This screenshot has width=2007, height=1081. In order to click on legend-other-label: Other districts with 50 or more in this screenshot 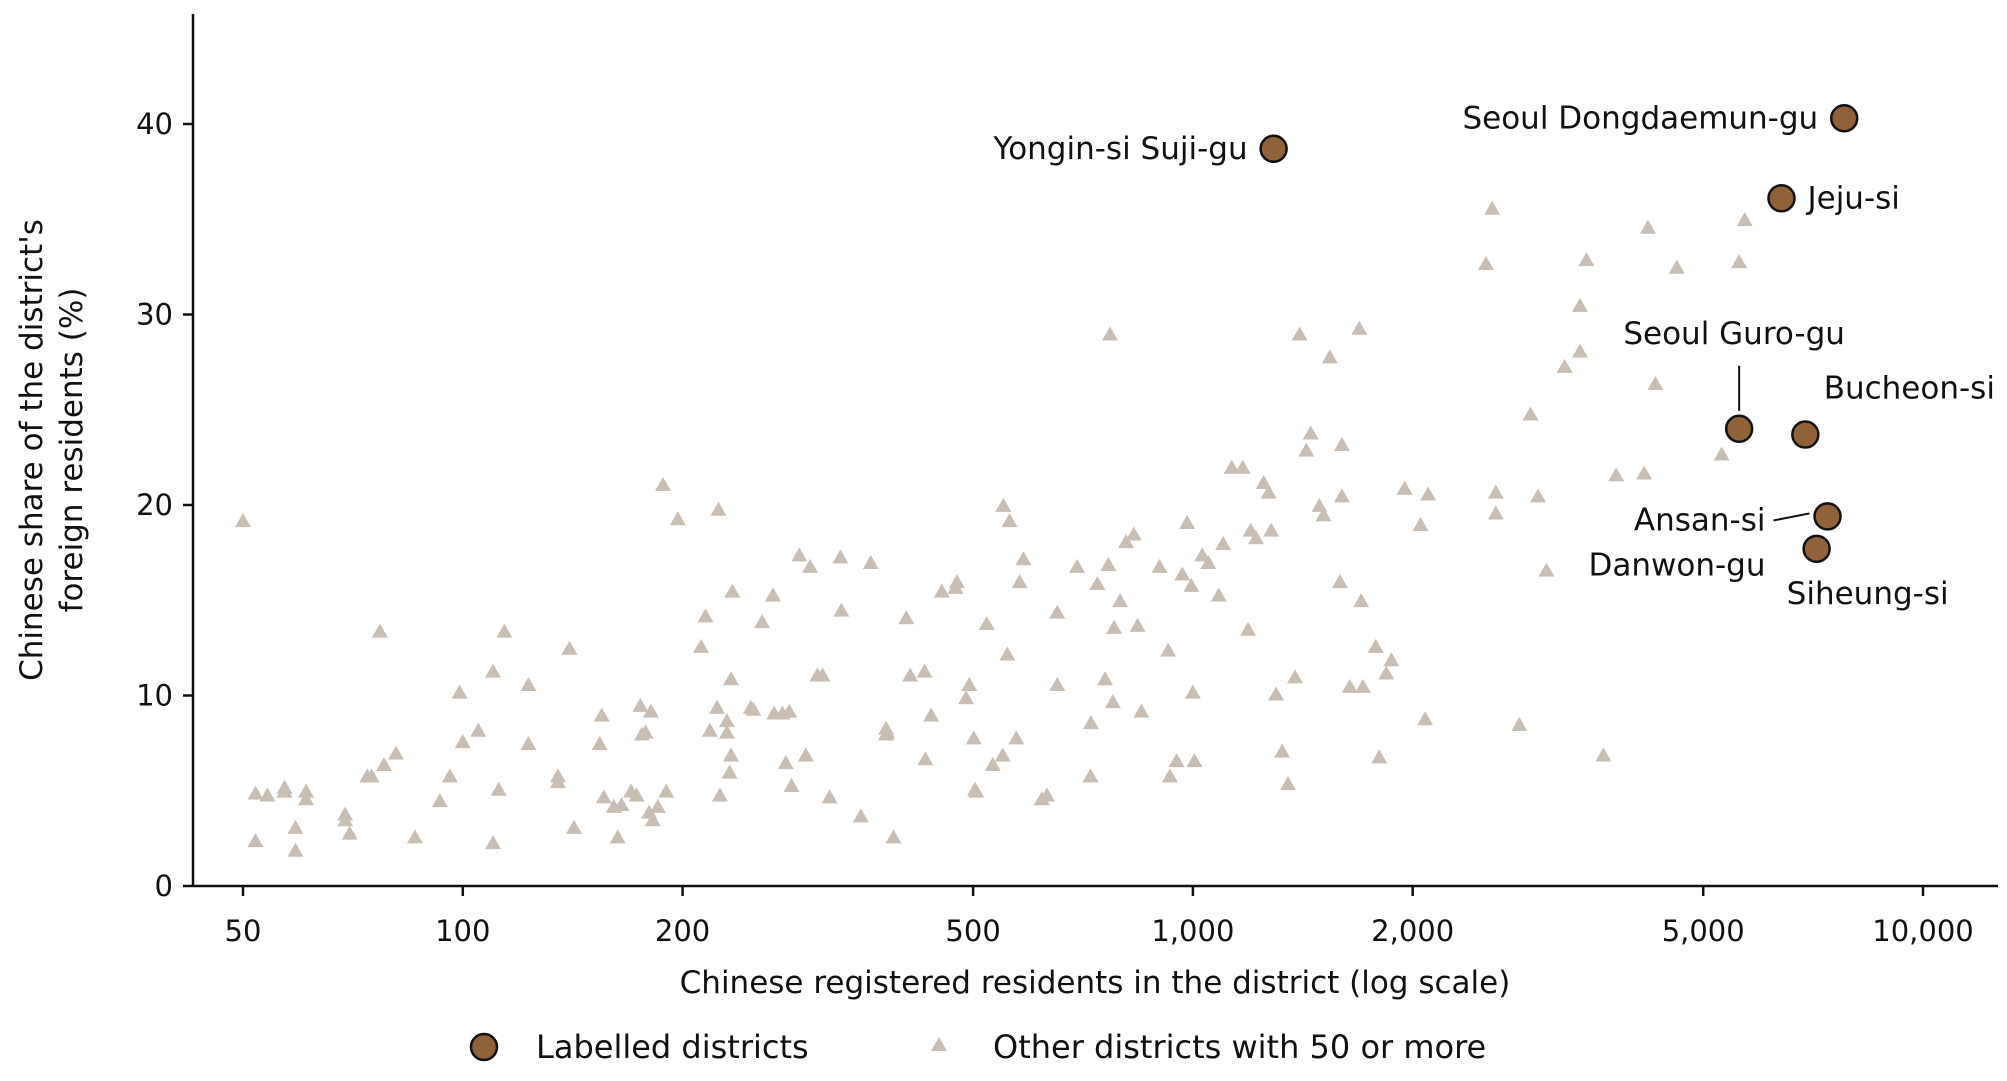, I will do `click(1239, 1047)`.